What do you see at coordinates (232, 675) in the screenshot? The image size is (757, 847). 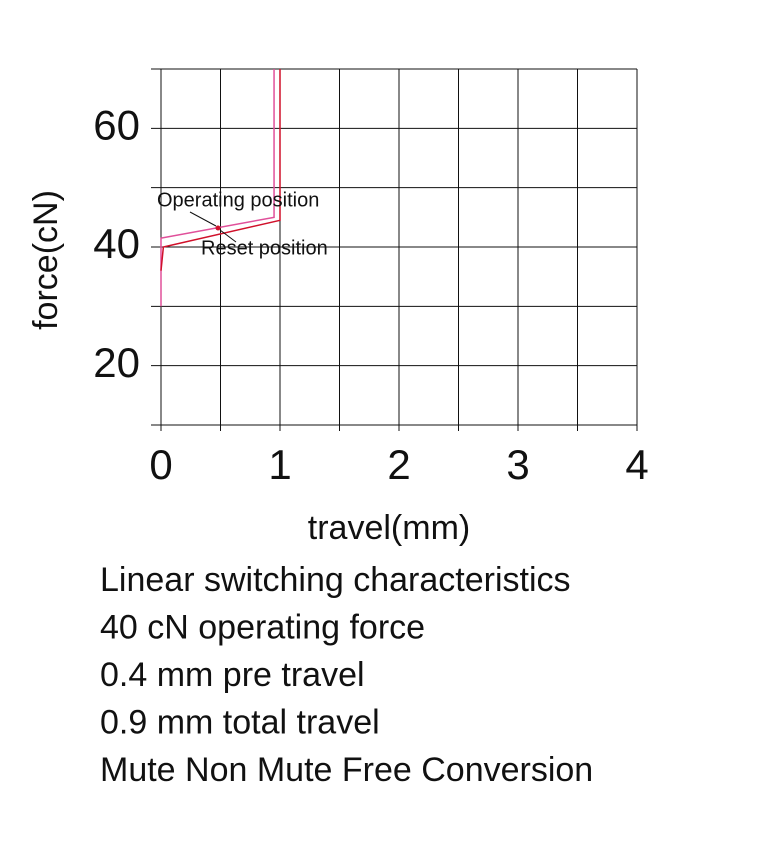 I see `note: 0.4 mm pre travel` at bounding box center [232, 675].